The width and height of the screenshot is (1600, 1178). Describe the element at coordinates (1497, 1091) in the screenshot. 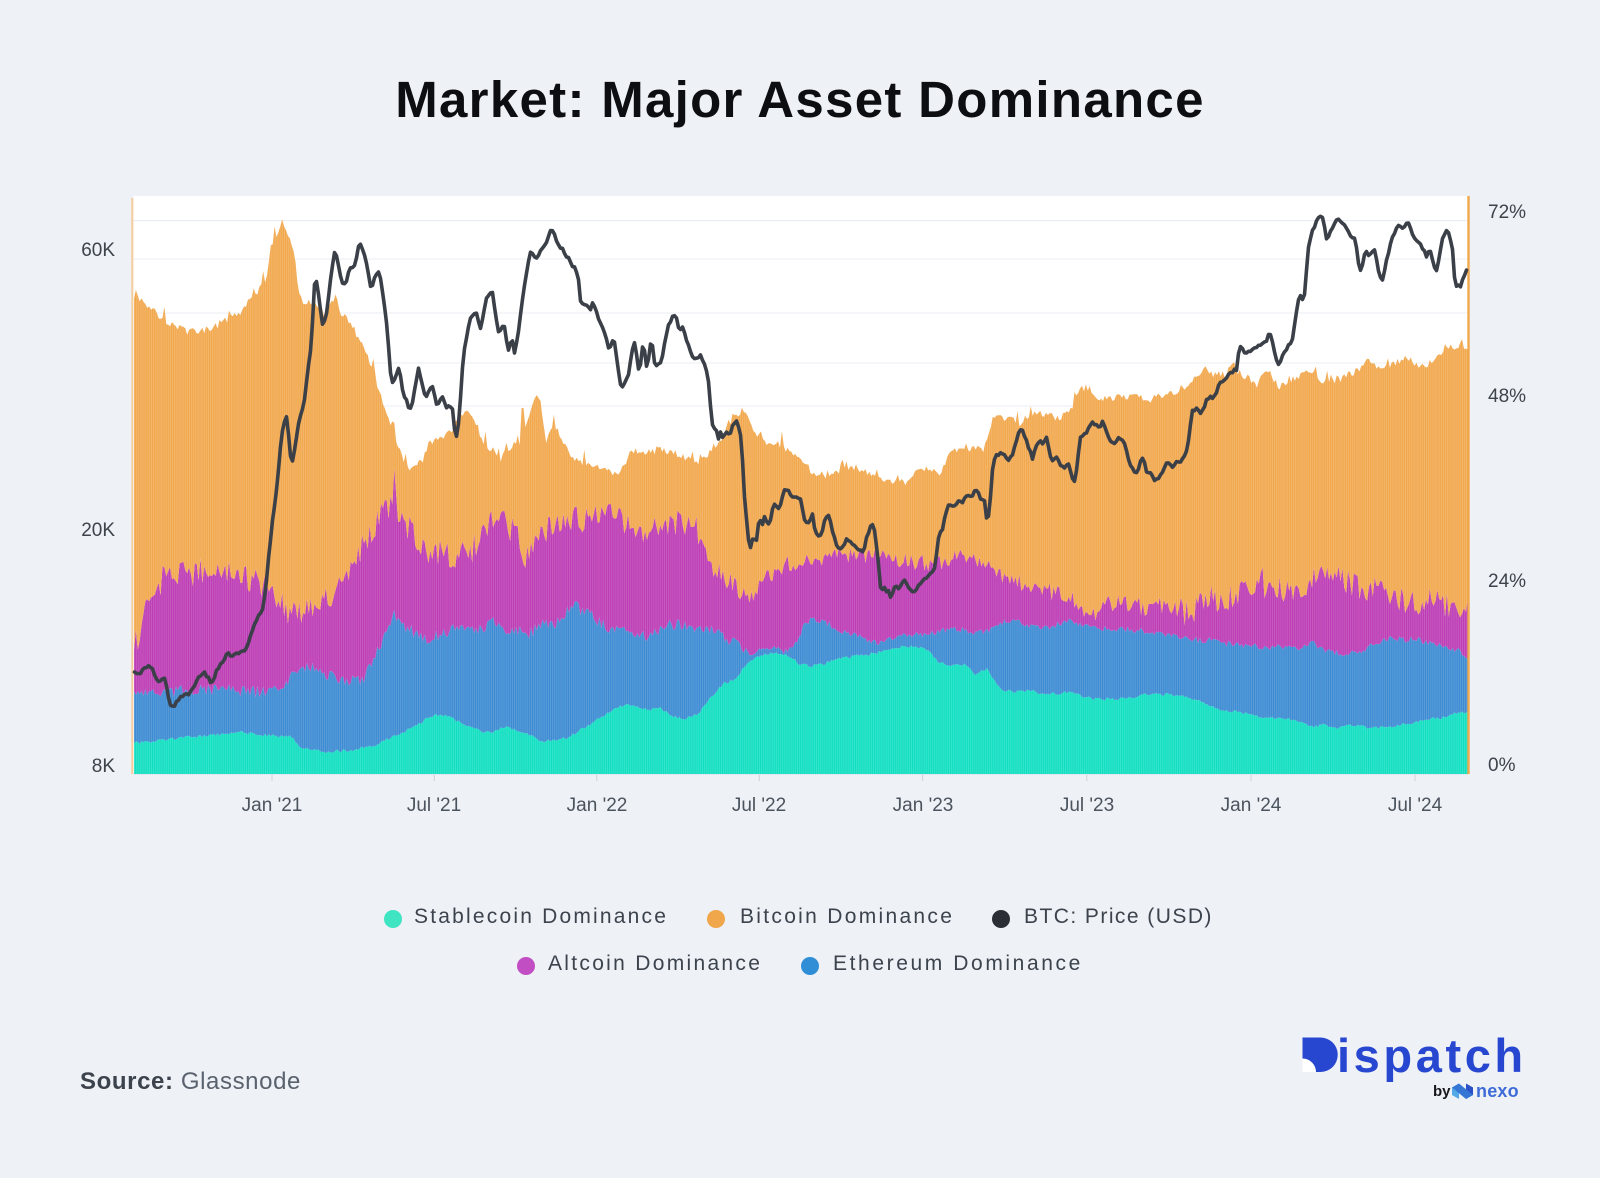

I see `svg-text: nexo` at that location.